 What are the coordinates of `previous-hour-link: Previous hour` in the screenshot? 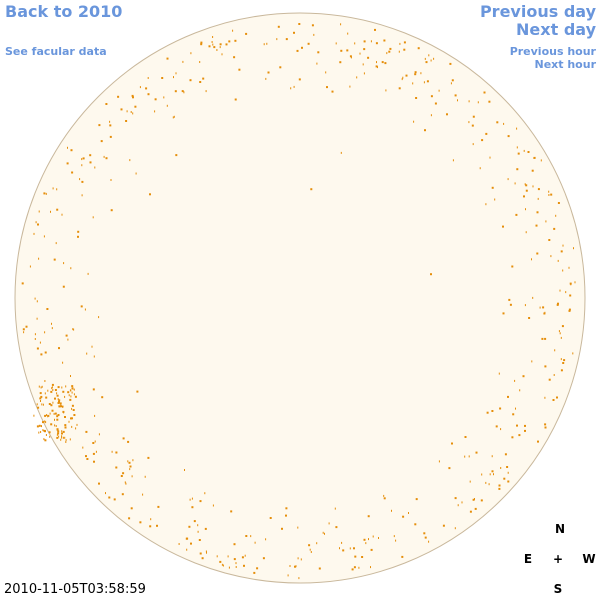 It's located at (552, 51).